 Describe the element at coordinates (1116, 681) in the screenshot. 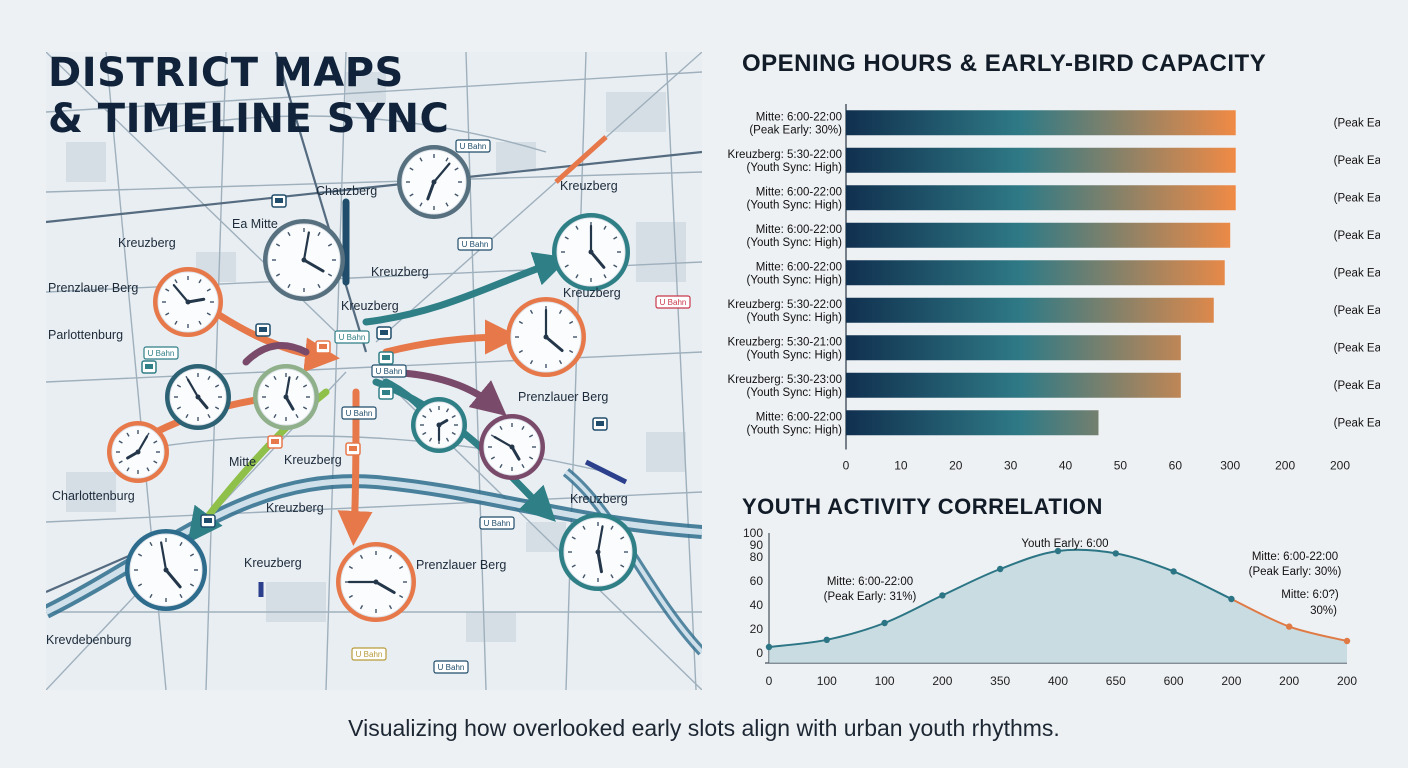

I see `line-x-tick: 650` at that location.